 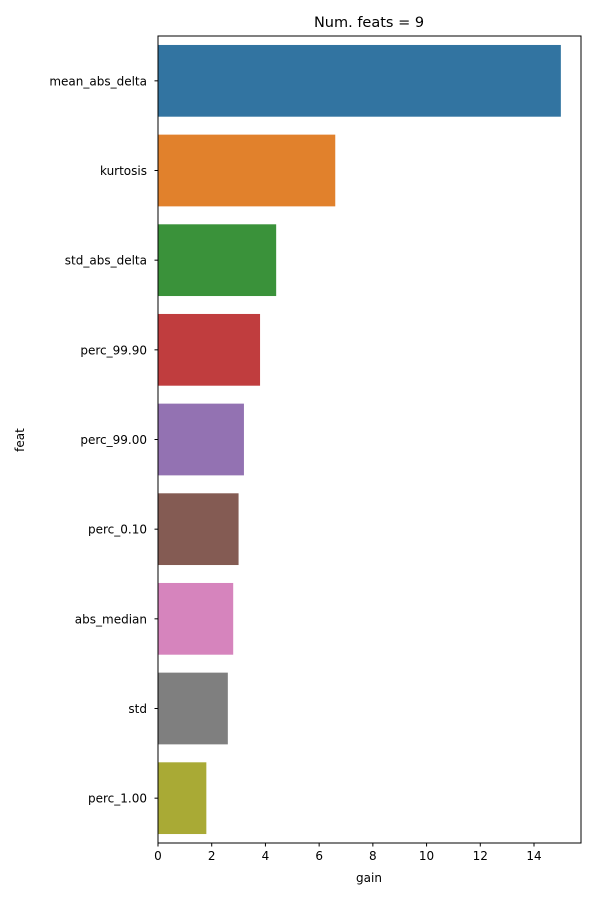 What do you see at coordinates (533, 856) in the screenshot?
I see `x-tick-label: 14` at bounding box center [533, 856].